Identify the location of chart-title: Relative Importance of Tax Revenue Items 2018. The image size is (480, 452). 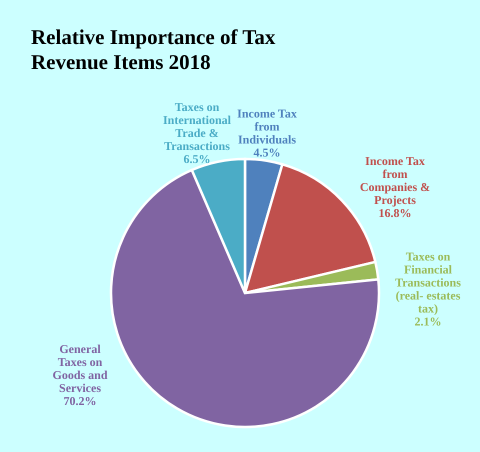
(153, 49).